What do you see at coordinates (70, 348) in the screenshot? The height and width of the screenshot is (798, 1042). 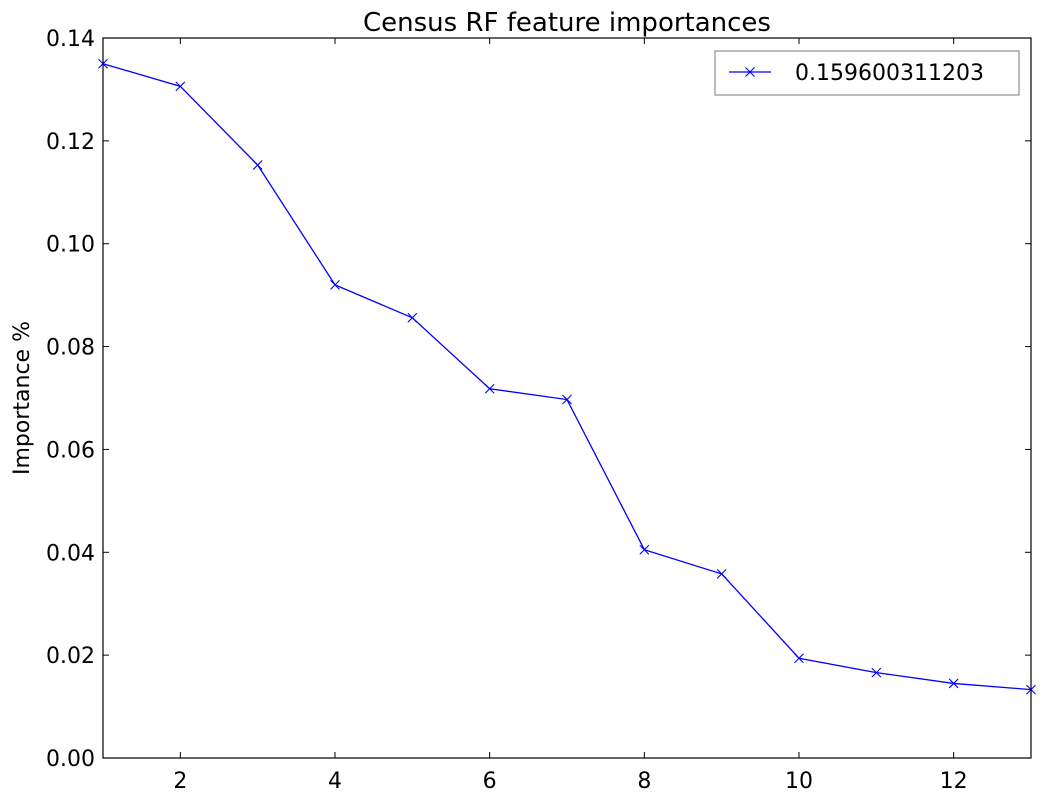 I see `y-tick-label: 0.08` at bounding box center [70, 348].